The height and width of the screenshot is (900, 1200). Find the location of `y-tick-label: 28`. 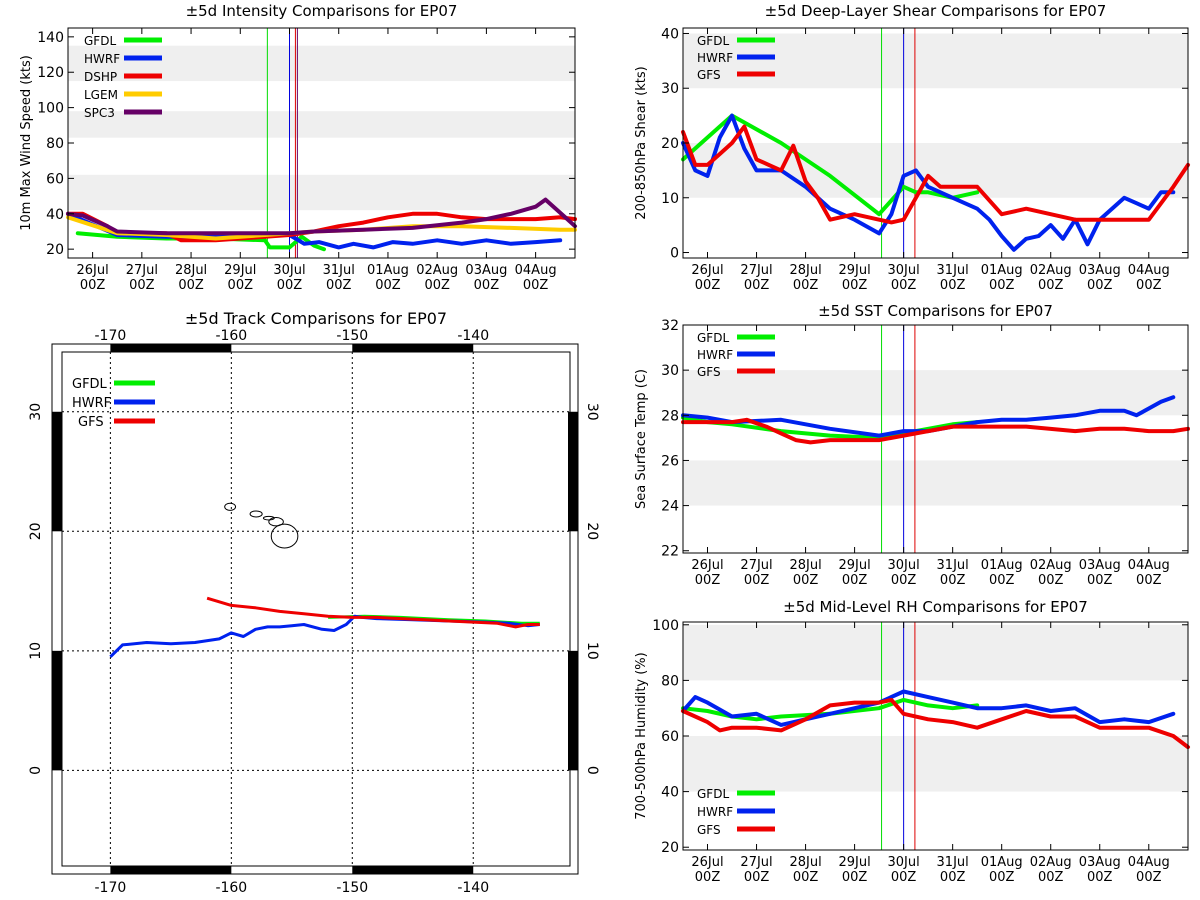

y-tick-label: 28 is located at coordinates (670, 416).